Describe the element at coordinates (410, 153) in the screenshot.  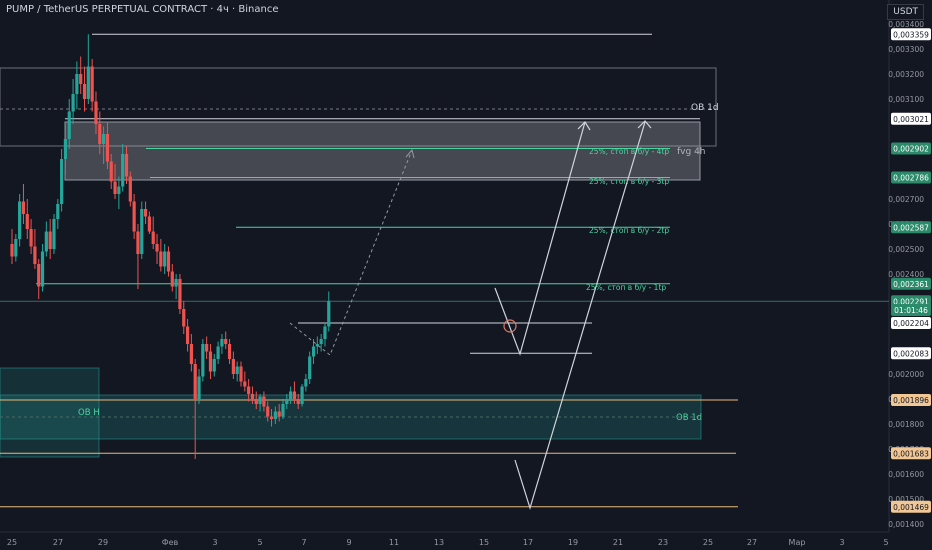
I see `dashed-arrow-head` at that location.